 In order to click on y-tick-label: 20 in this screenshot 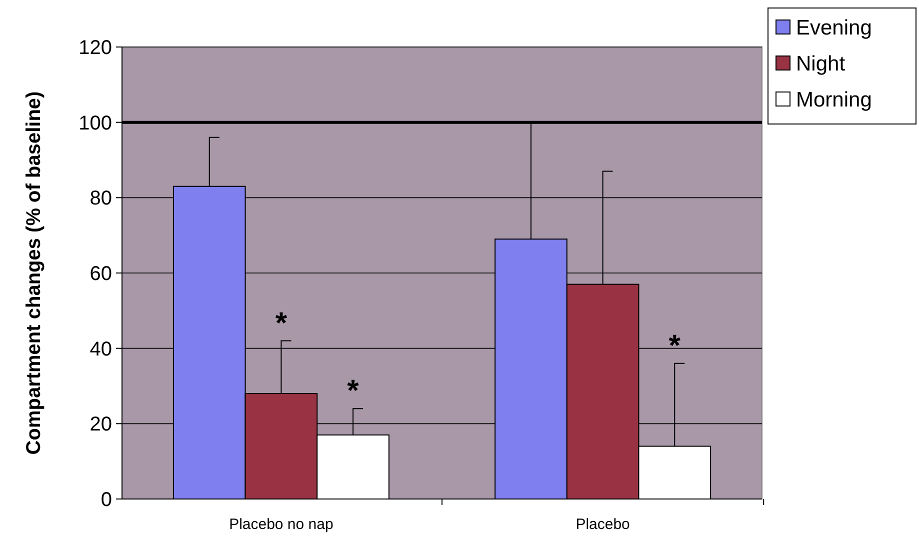, I will do `click(101, 425)`.